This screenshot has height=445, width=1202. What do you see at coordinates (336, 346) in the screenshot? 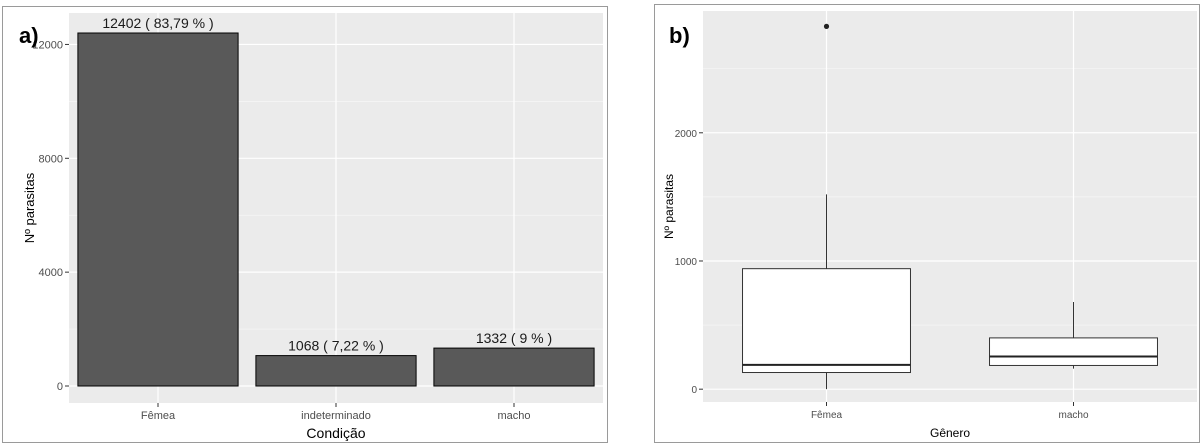
I see `data-label: 1068 ( 7,22 % )` at bounding box center [336, 346].